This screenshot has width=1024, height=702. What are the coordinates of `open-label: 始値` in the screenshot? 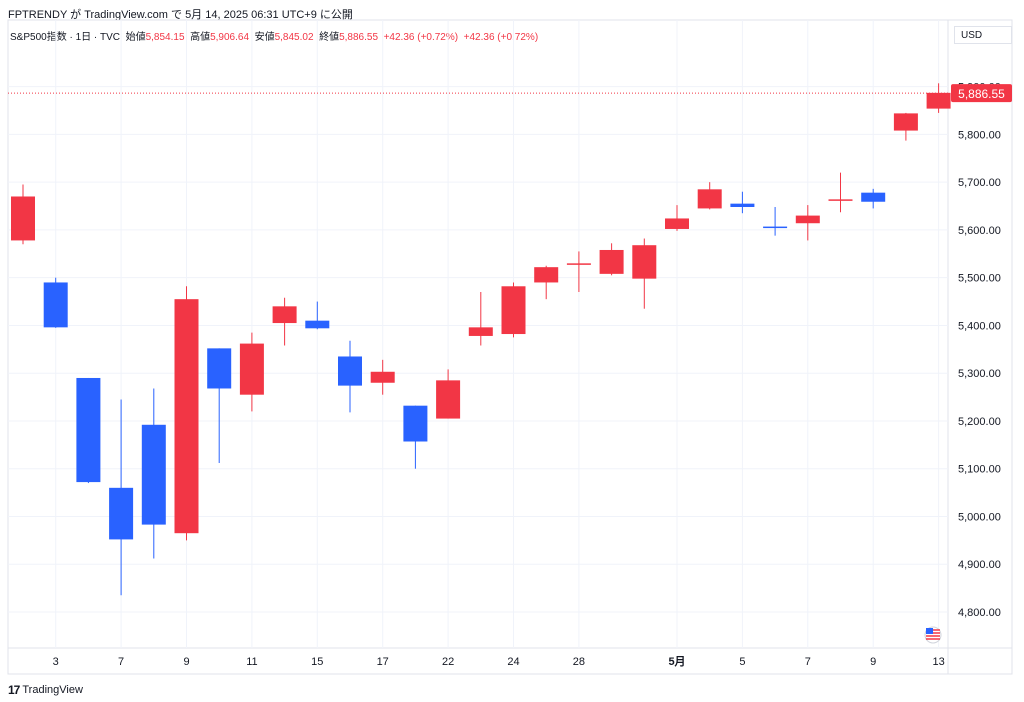 It's located at (135, 37).